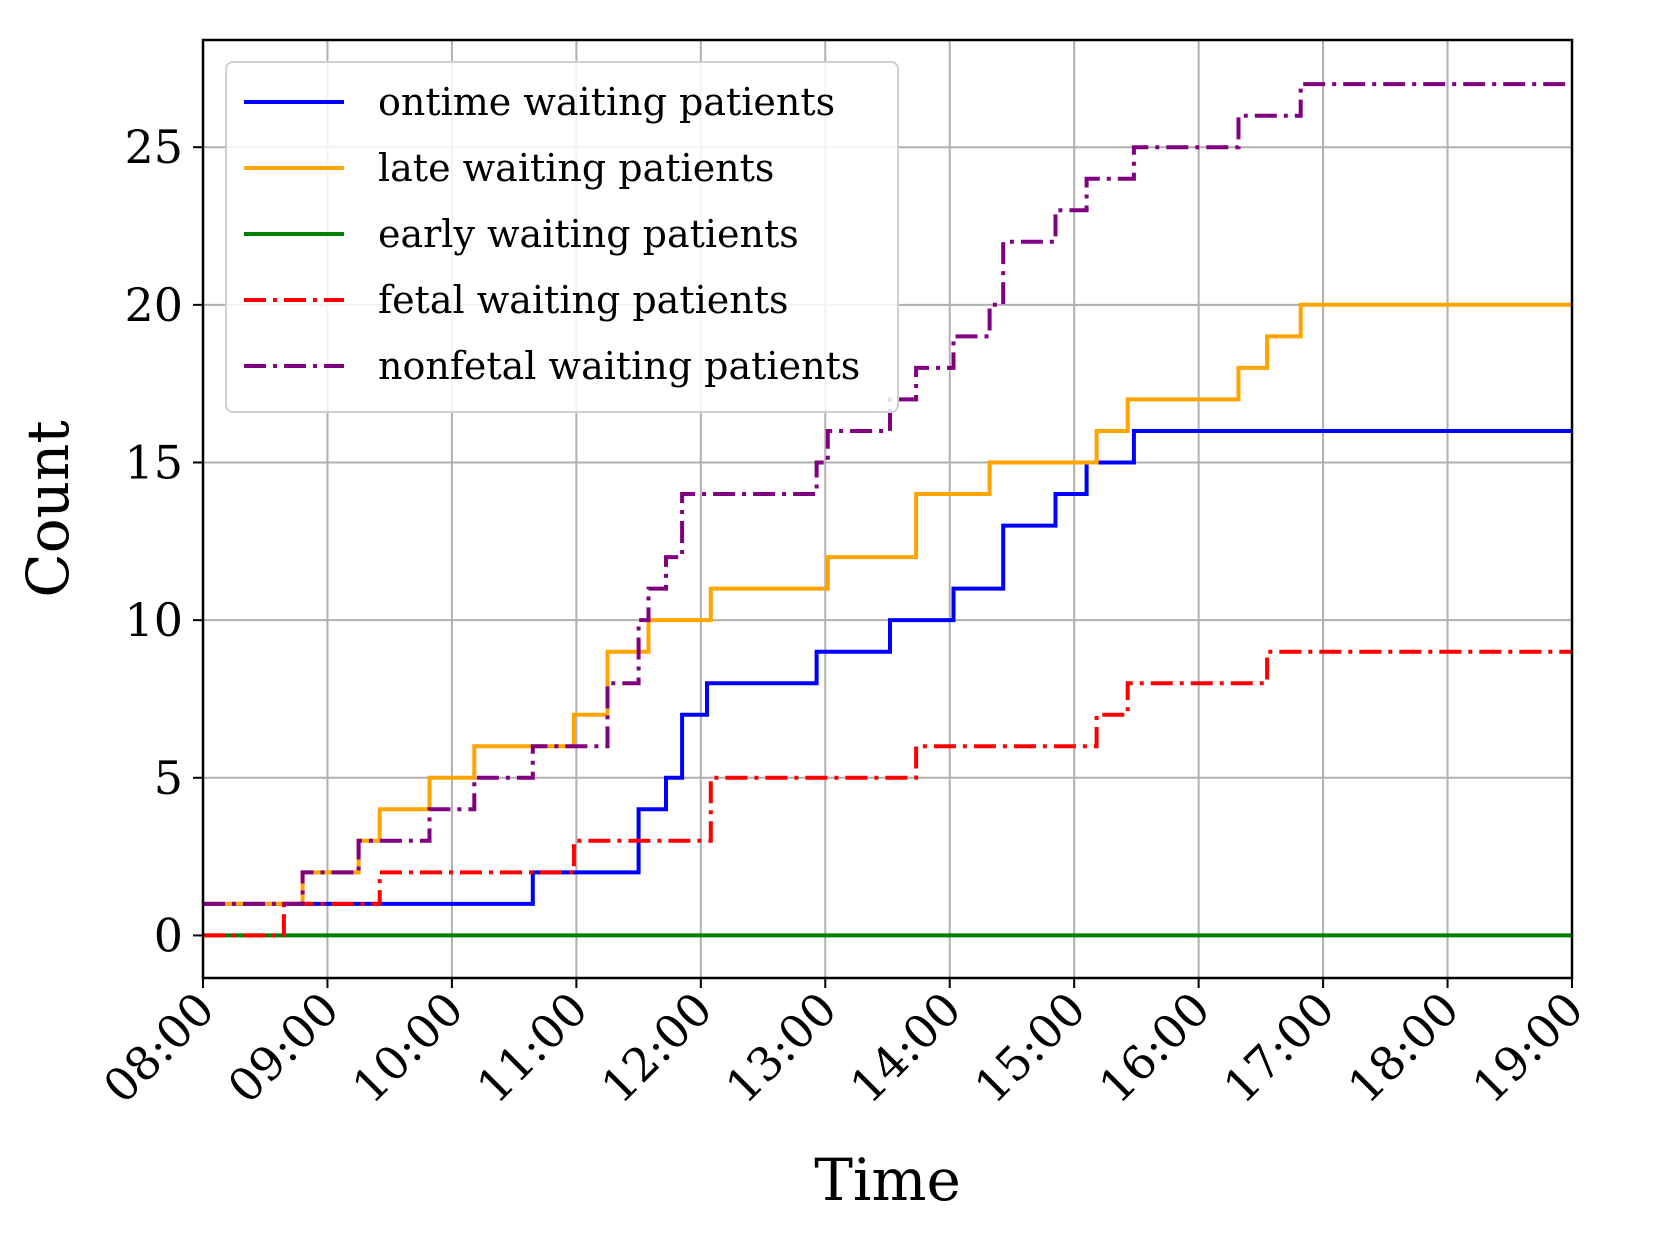  Describe the element at coordinates (408, 1048) in the screenshot. I see `x-tick-label: 10:00` at that location.